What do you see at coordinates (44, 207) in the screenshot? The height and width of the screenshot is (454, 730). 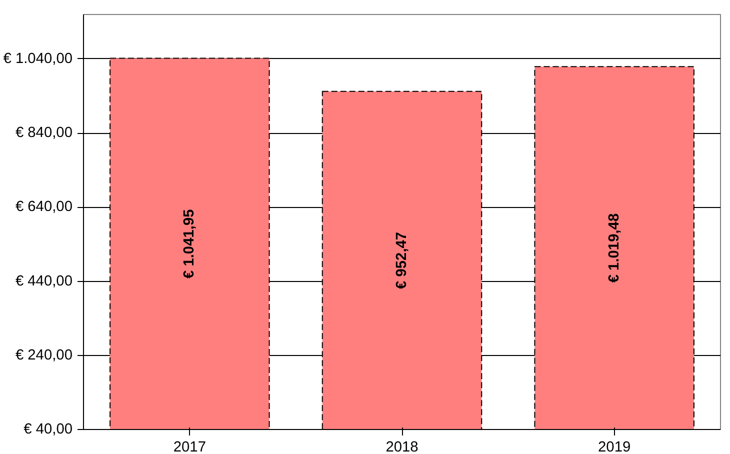 I see `y-tick-label: € 640,00` at bounding box center [44, 207].